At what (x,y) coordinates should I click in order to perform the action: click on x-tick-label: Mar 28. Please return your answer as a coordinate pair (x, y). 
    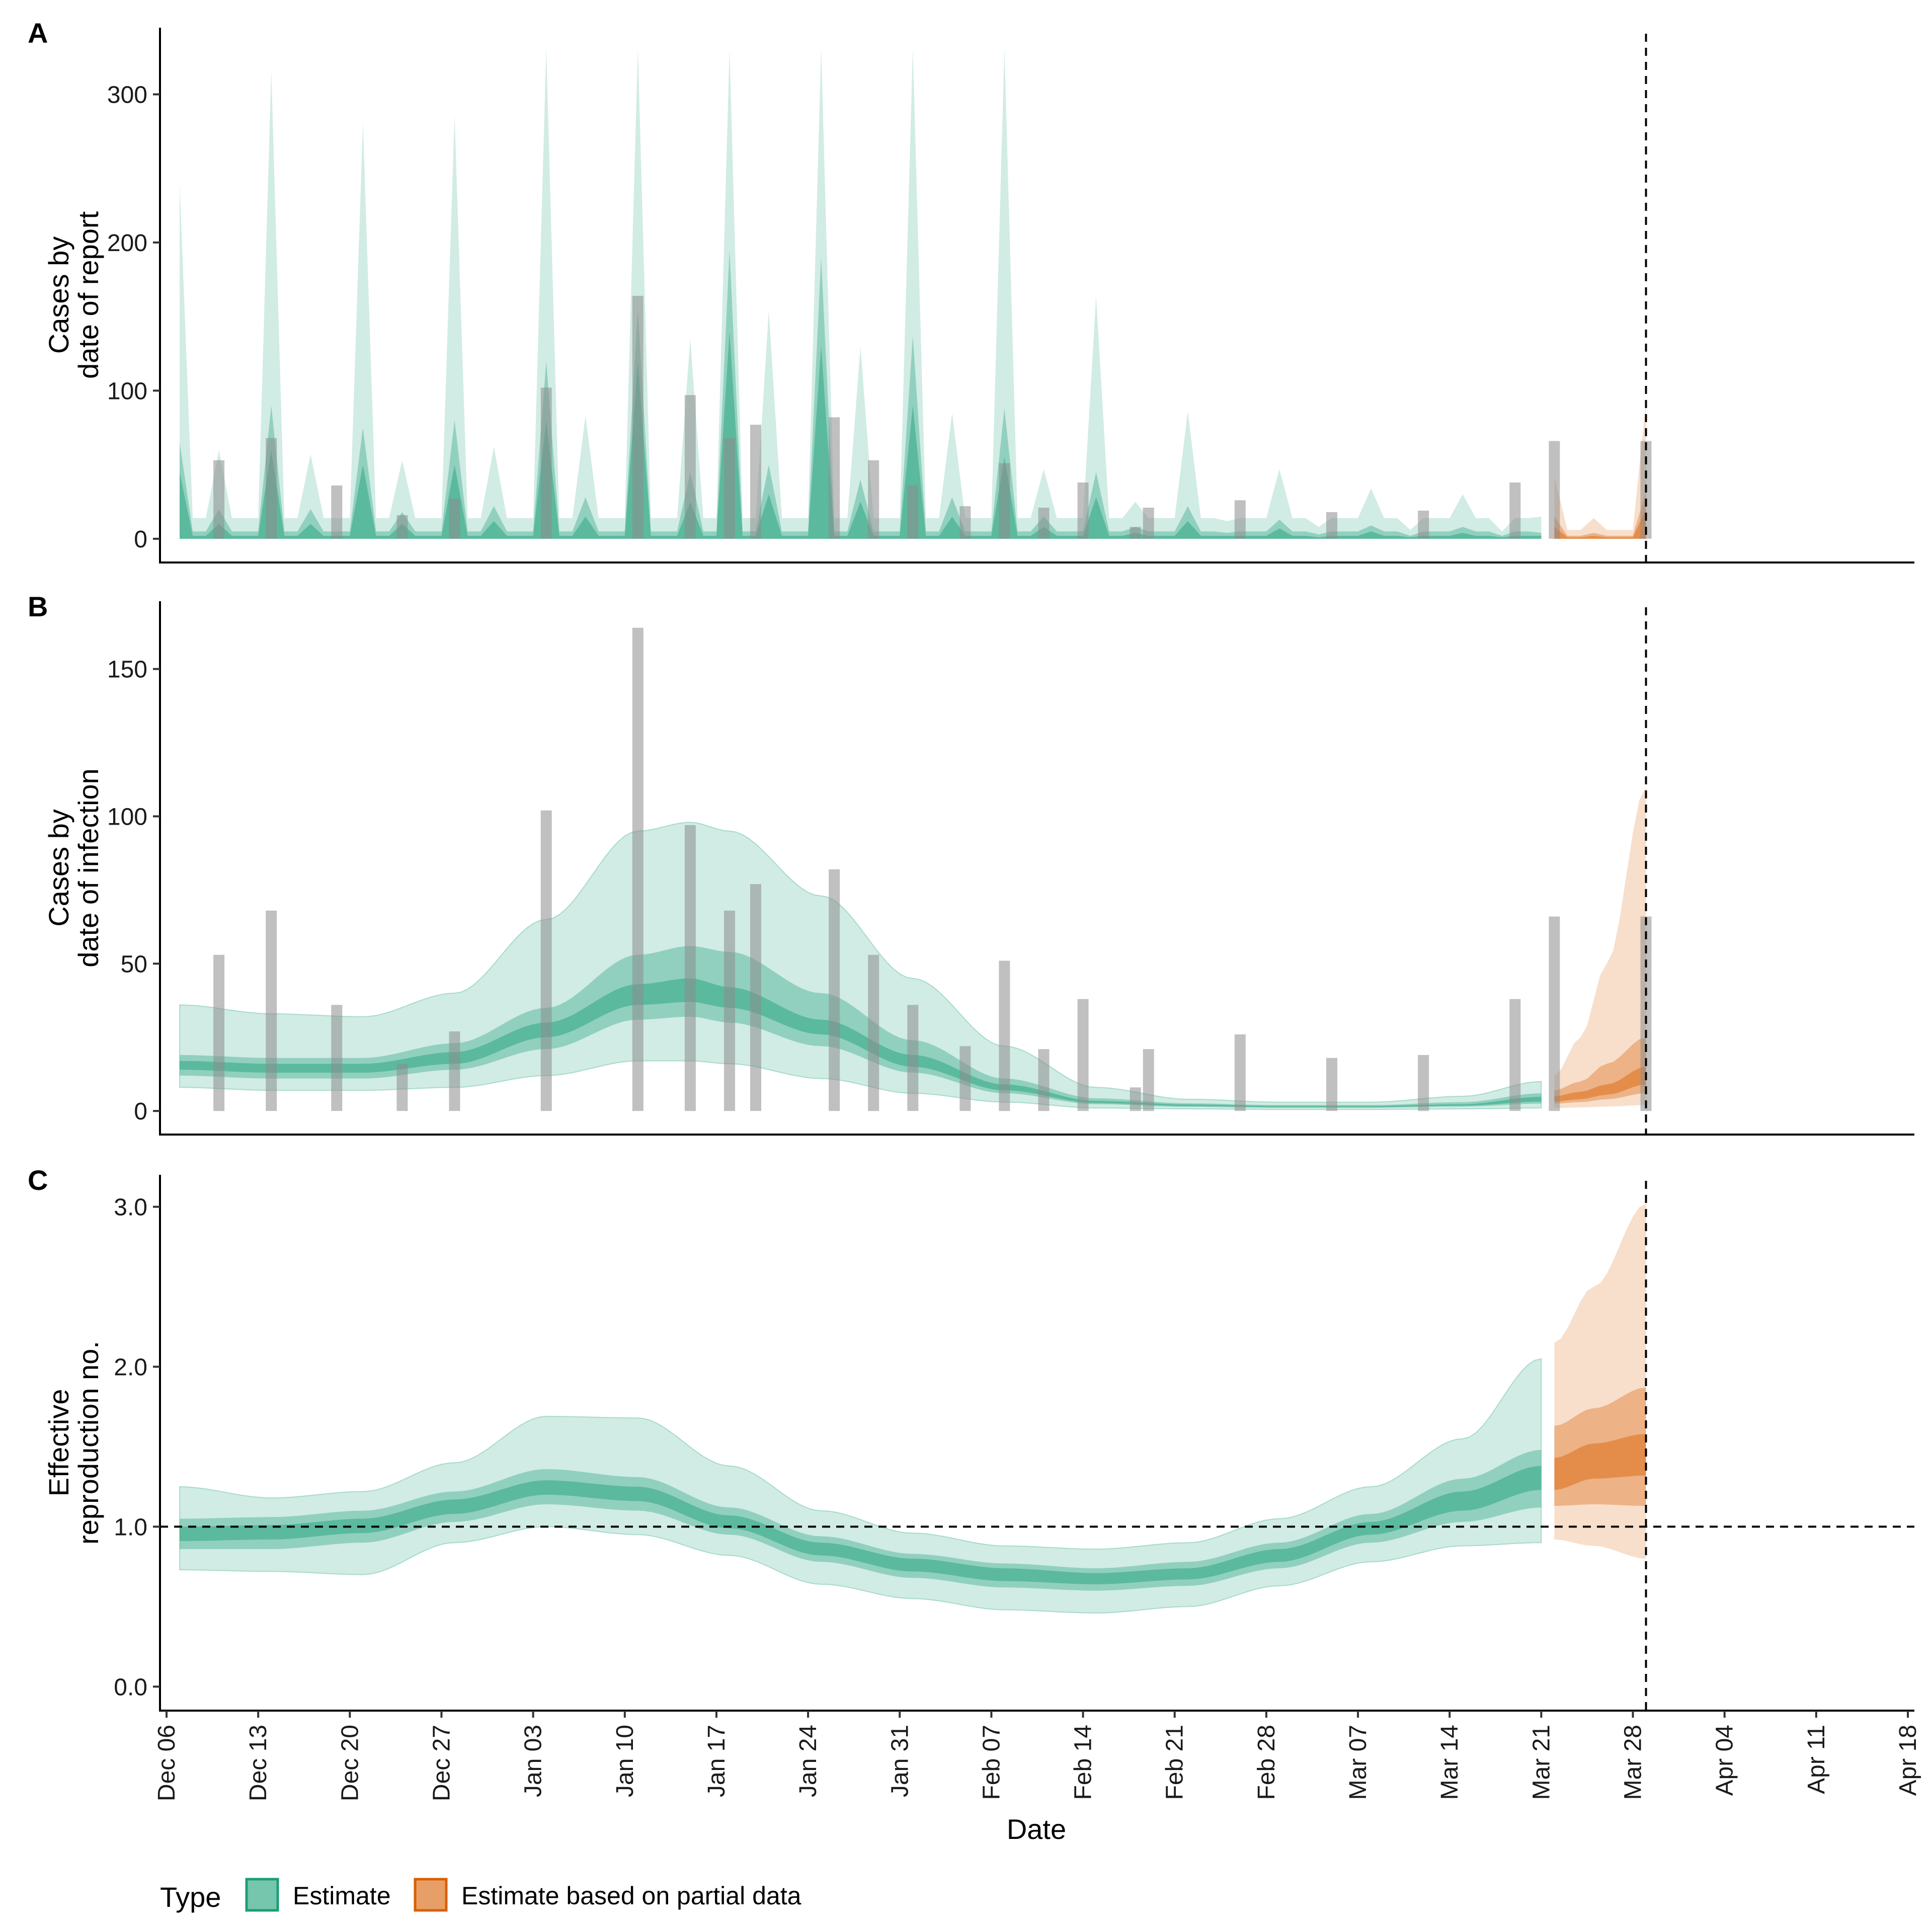
    Looking at the image, I should click on (1633, 1763).